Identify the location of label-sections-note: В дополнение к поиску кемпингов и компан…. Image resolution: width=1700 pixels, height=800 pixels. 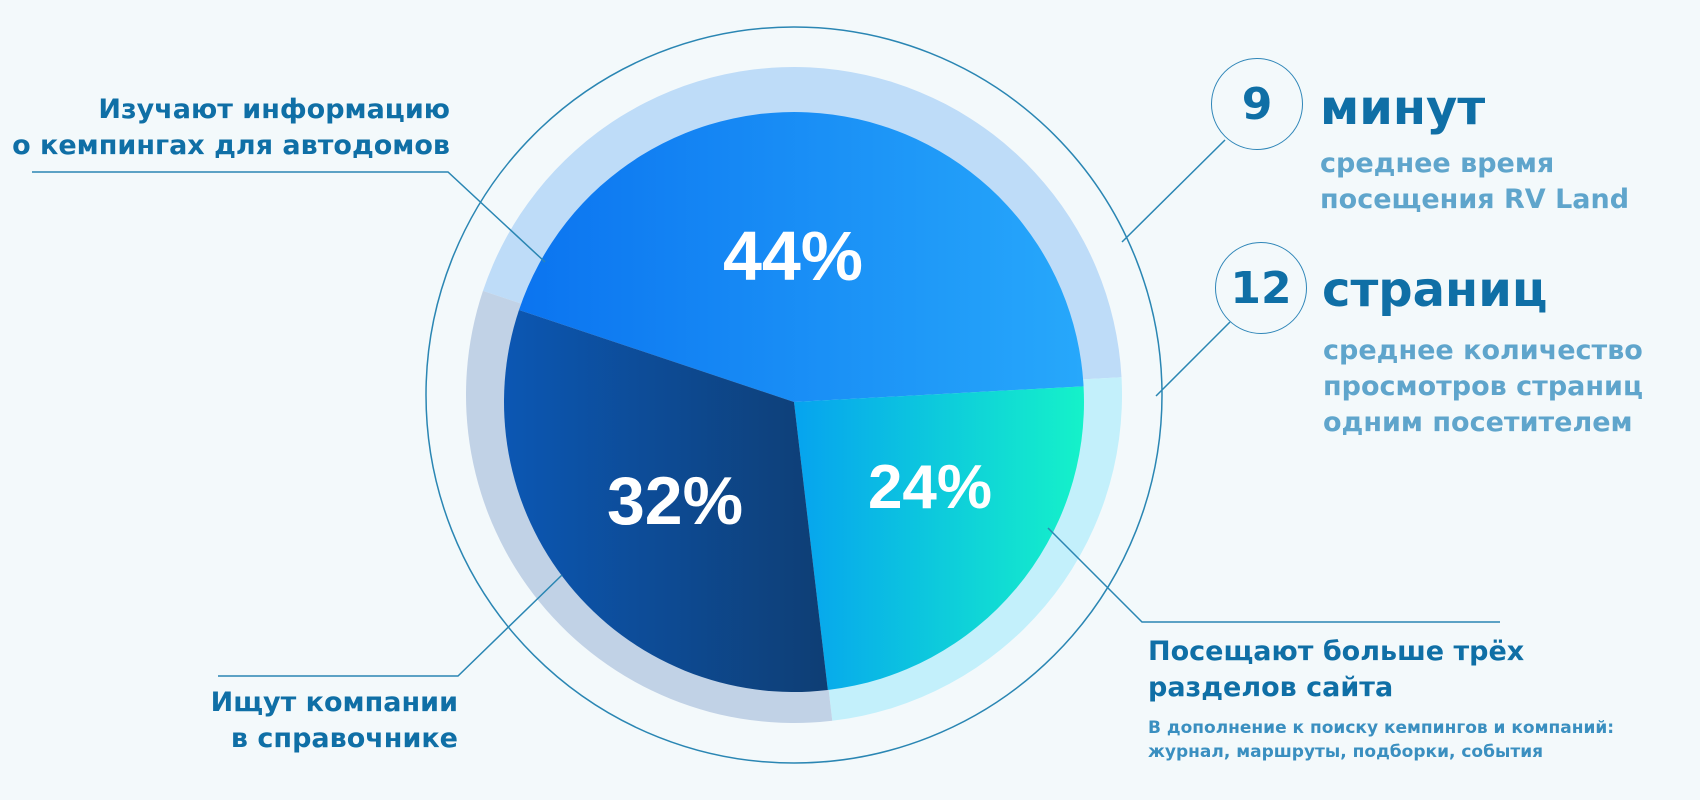
(1381, 740).